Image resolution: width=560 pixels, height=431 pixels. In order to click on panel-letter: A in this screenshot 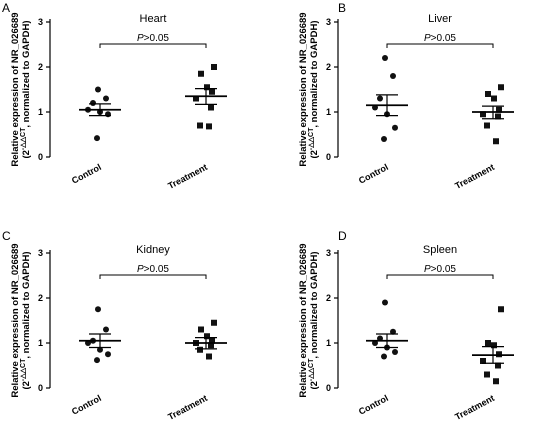, I will do `click(6, 8)`.